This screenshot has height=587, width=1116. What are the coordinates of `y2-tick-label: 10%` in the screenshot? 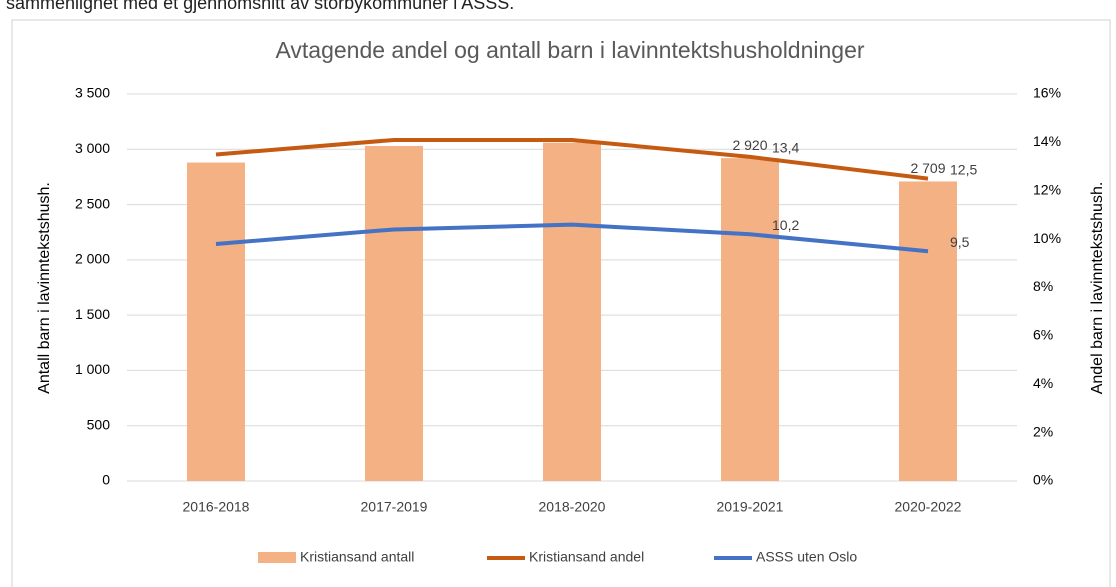 It's located at (1047, 238).